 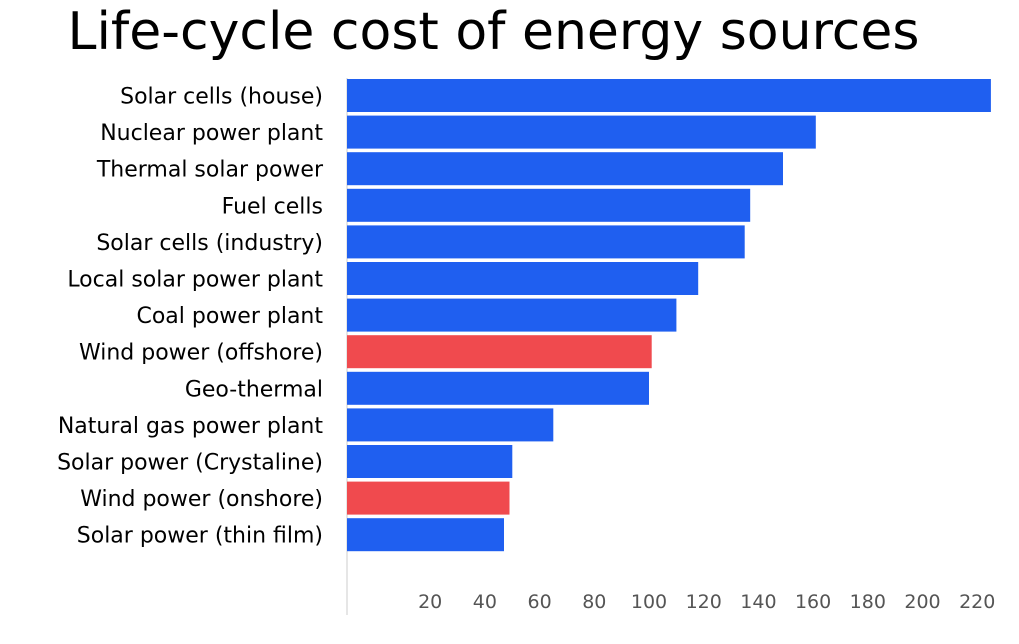 I want to click on x-tick-label: 180, so click(x=868, y=602).